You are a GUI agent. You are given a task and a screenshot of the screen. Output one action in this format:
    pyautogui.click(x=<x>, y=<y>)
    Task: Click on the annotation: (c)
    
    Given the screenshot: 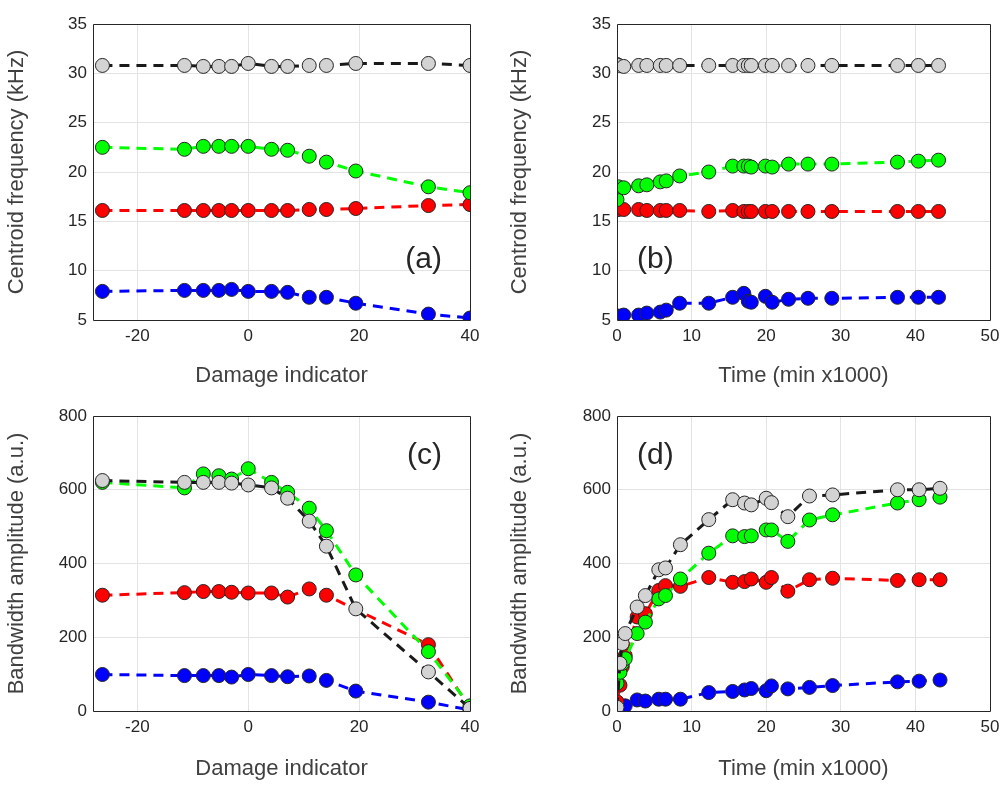 What is the action you would take?
    pyautogui.click(x=424, y=454)
    